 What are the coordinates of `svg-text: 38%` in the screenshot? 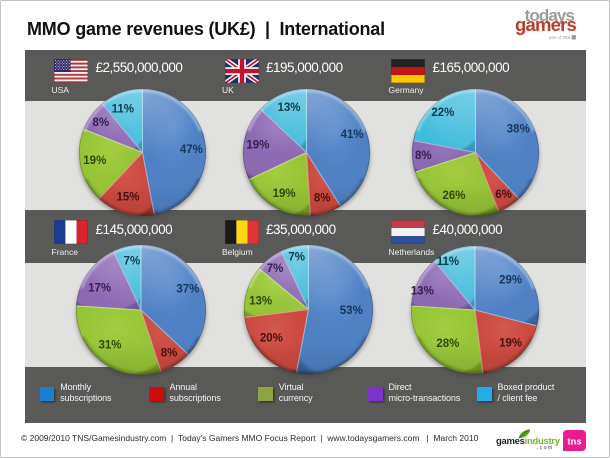 It's located at (517, 130).